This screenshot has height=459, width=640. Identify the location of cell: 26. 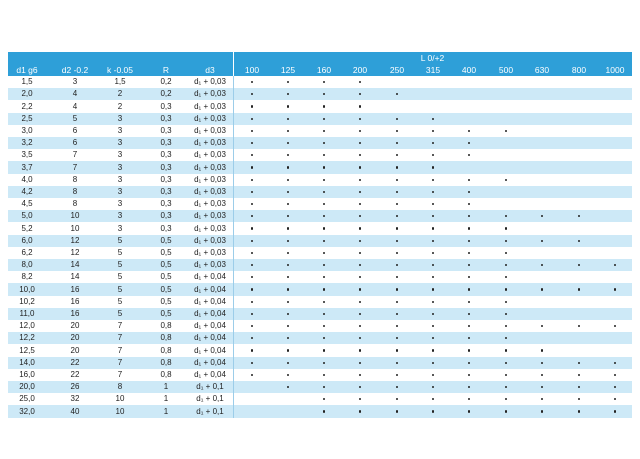
(75, 387).